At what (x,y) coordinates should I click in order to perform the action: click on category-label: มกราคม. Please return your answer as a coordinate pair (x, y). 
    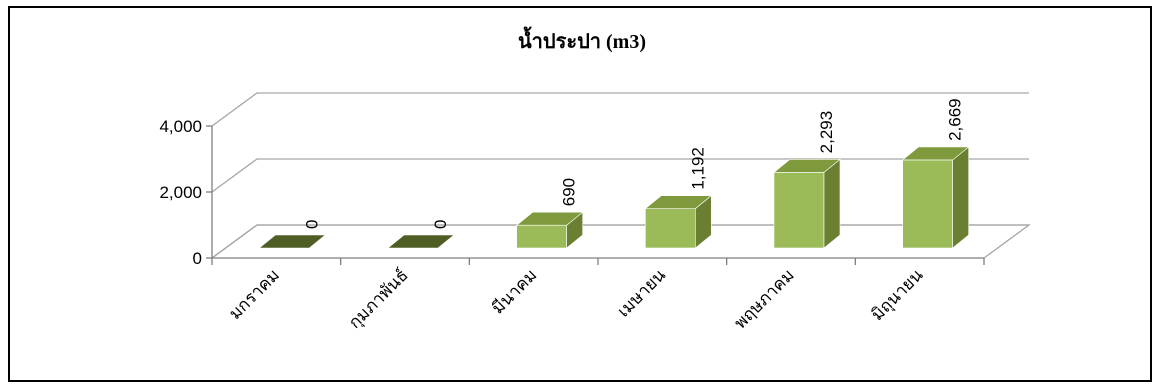
    Looking at the image, I should click on (254, 294).